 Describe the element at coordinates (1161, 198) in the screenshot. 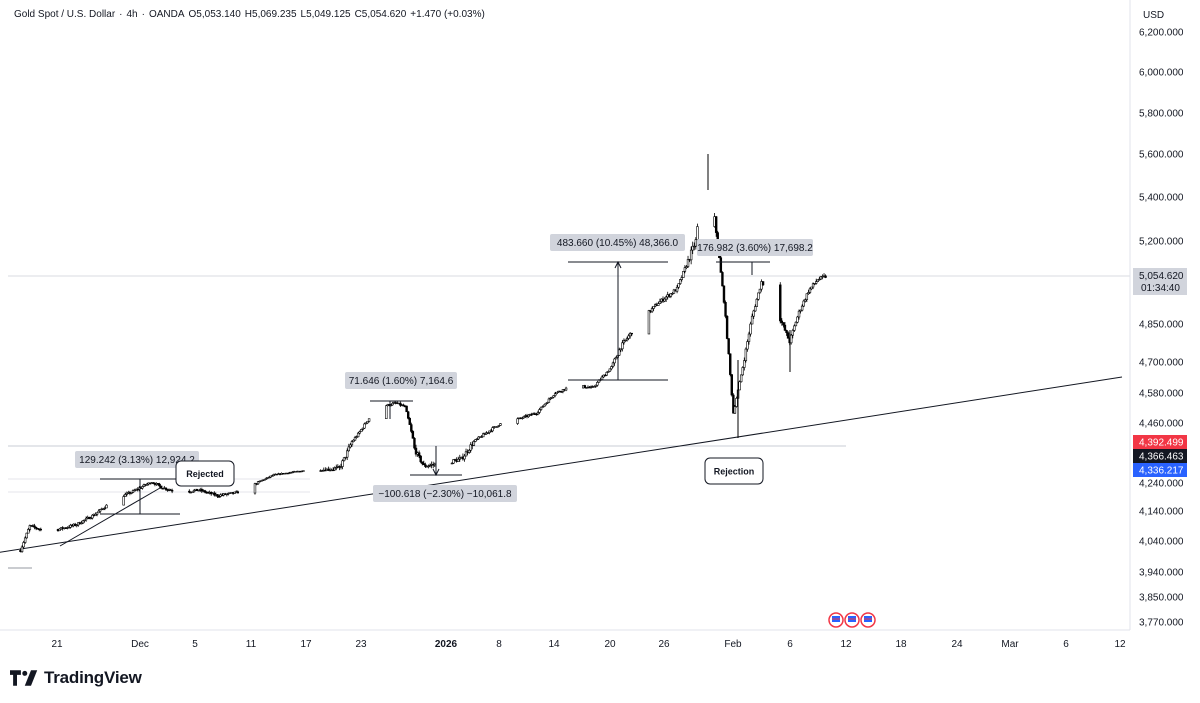

I see `price-tick-label: 5,400.000` at that location.